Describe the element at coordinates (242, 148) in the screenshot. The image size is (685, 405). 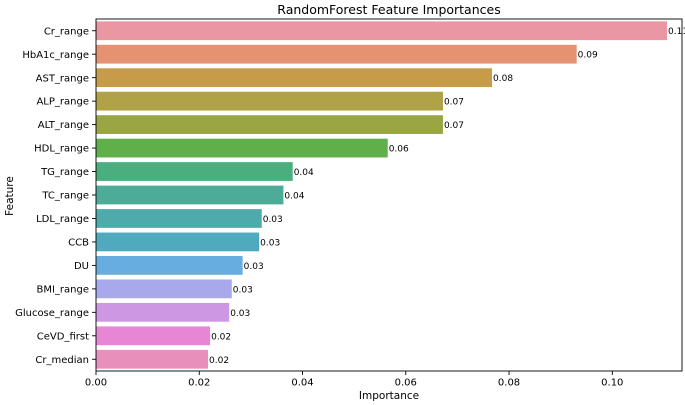
I see `bar-HDL_range` at that location.